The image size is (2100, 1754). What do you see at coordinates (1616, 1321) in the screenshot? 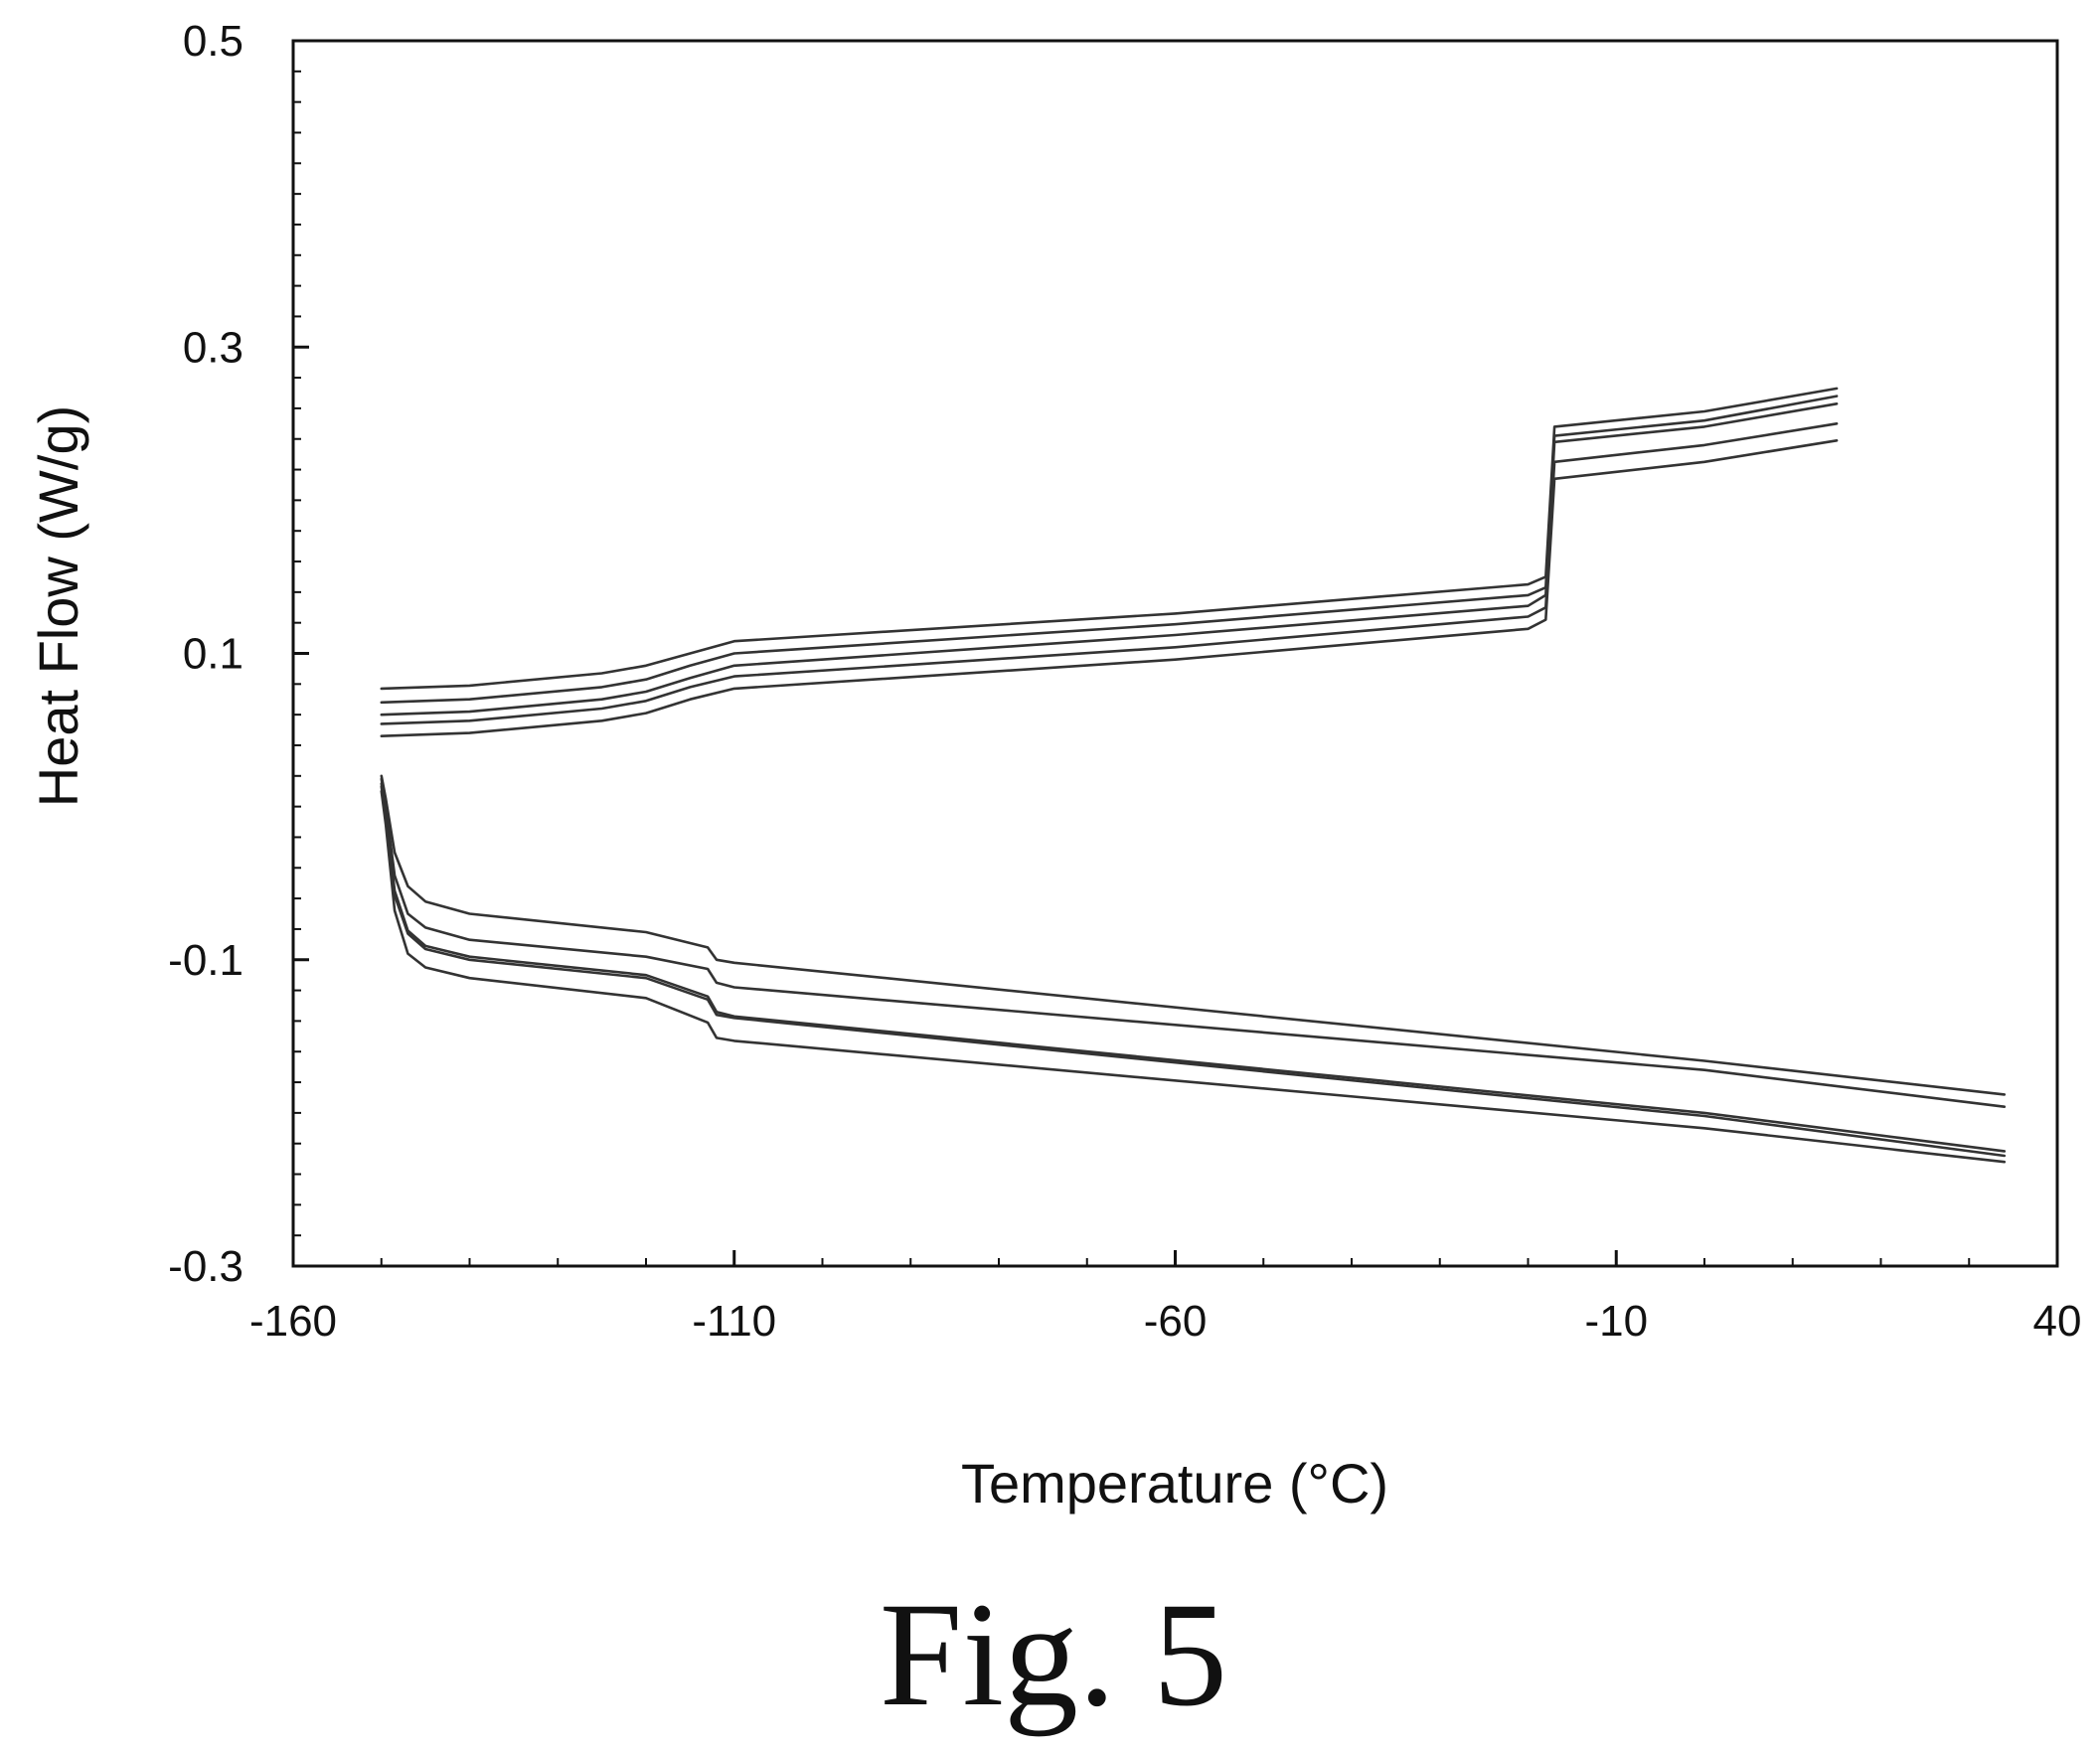
I see `x-tick-label: -10` at bounding box center [1616, 1321].